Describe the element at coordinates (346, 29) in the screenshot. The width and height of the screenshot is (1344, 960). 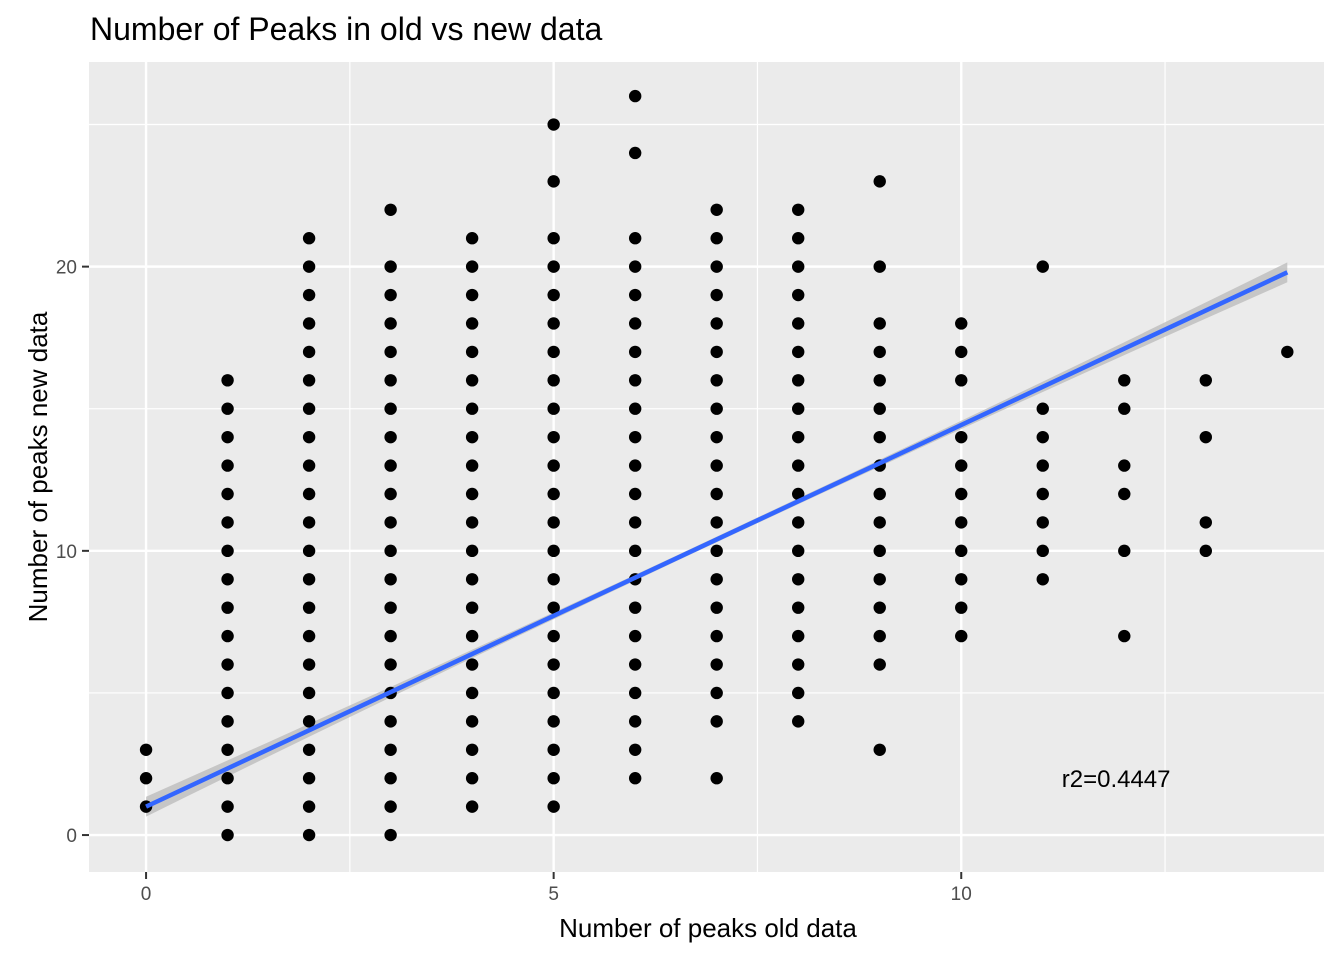
I see `chart-title: Number of Peaks in old vs new data` at that location.